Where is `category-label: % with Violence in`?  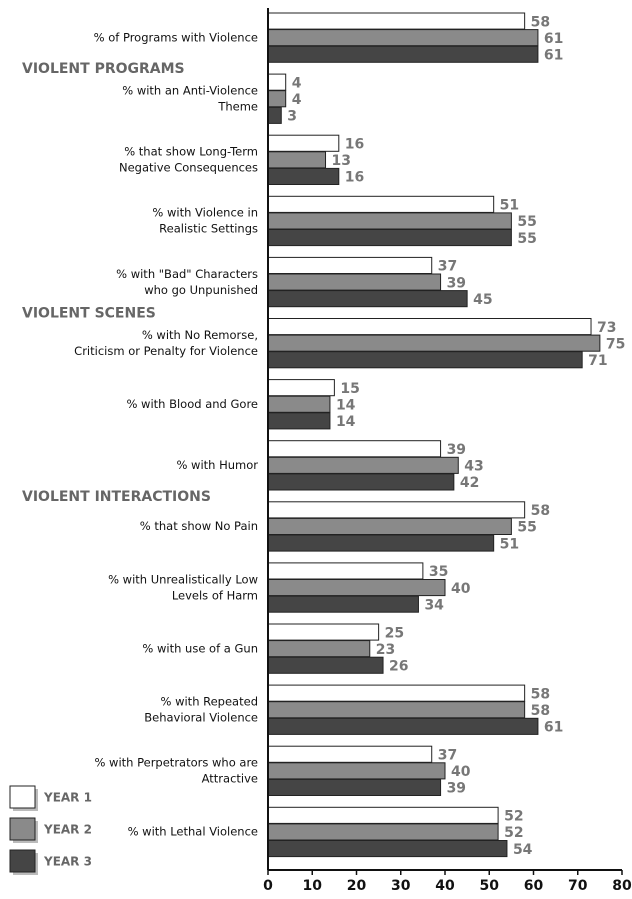
category-label: % with Violence in is located at coordinates (205, 213).